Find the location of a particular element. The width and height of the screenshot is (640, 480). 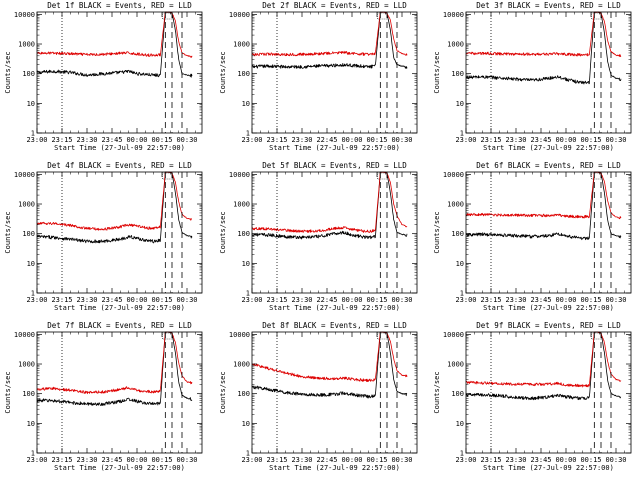

x-tick-label: 23:45 is located at coordinates (111, 140).